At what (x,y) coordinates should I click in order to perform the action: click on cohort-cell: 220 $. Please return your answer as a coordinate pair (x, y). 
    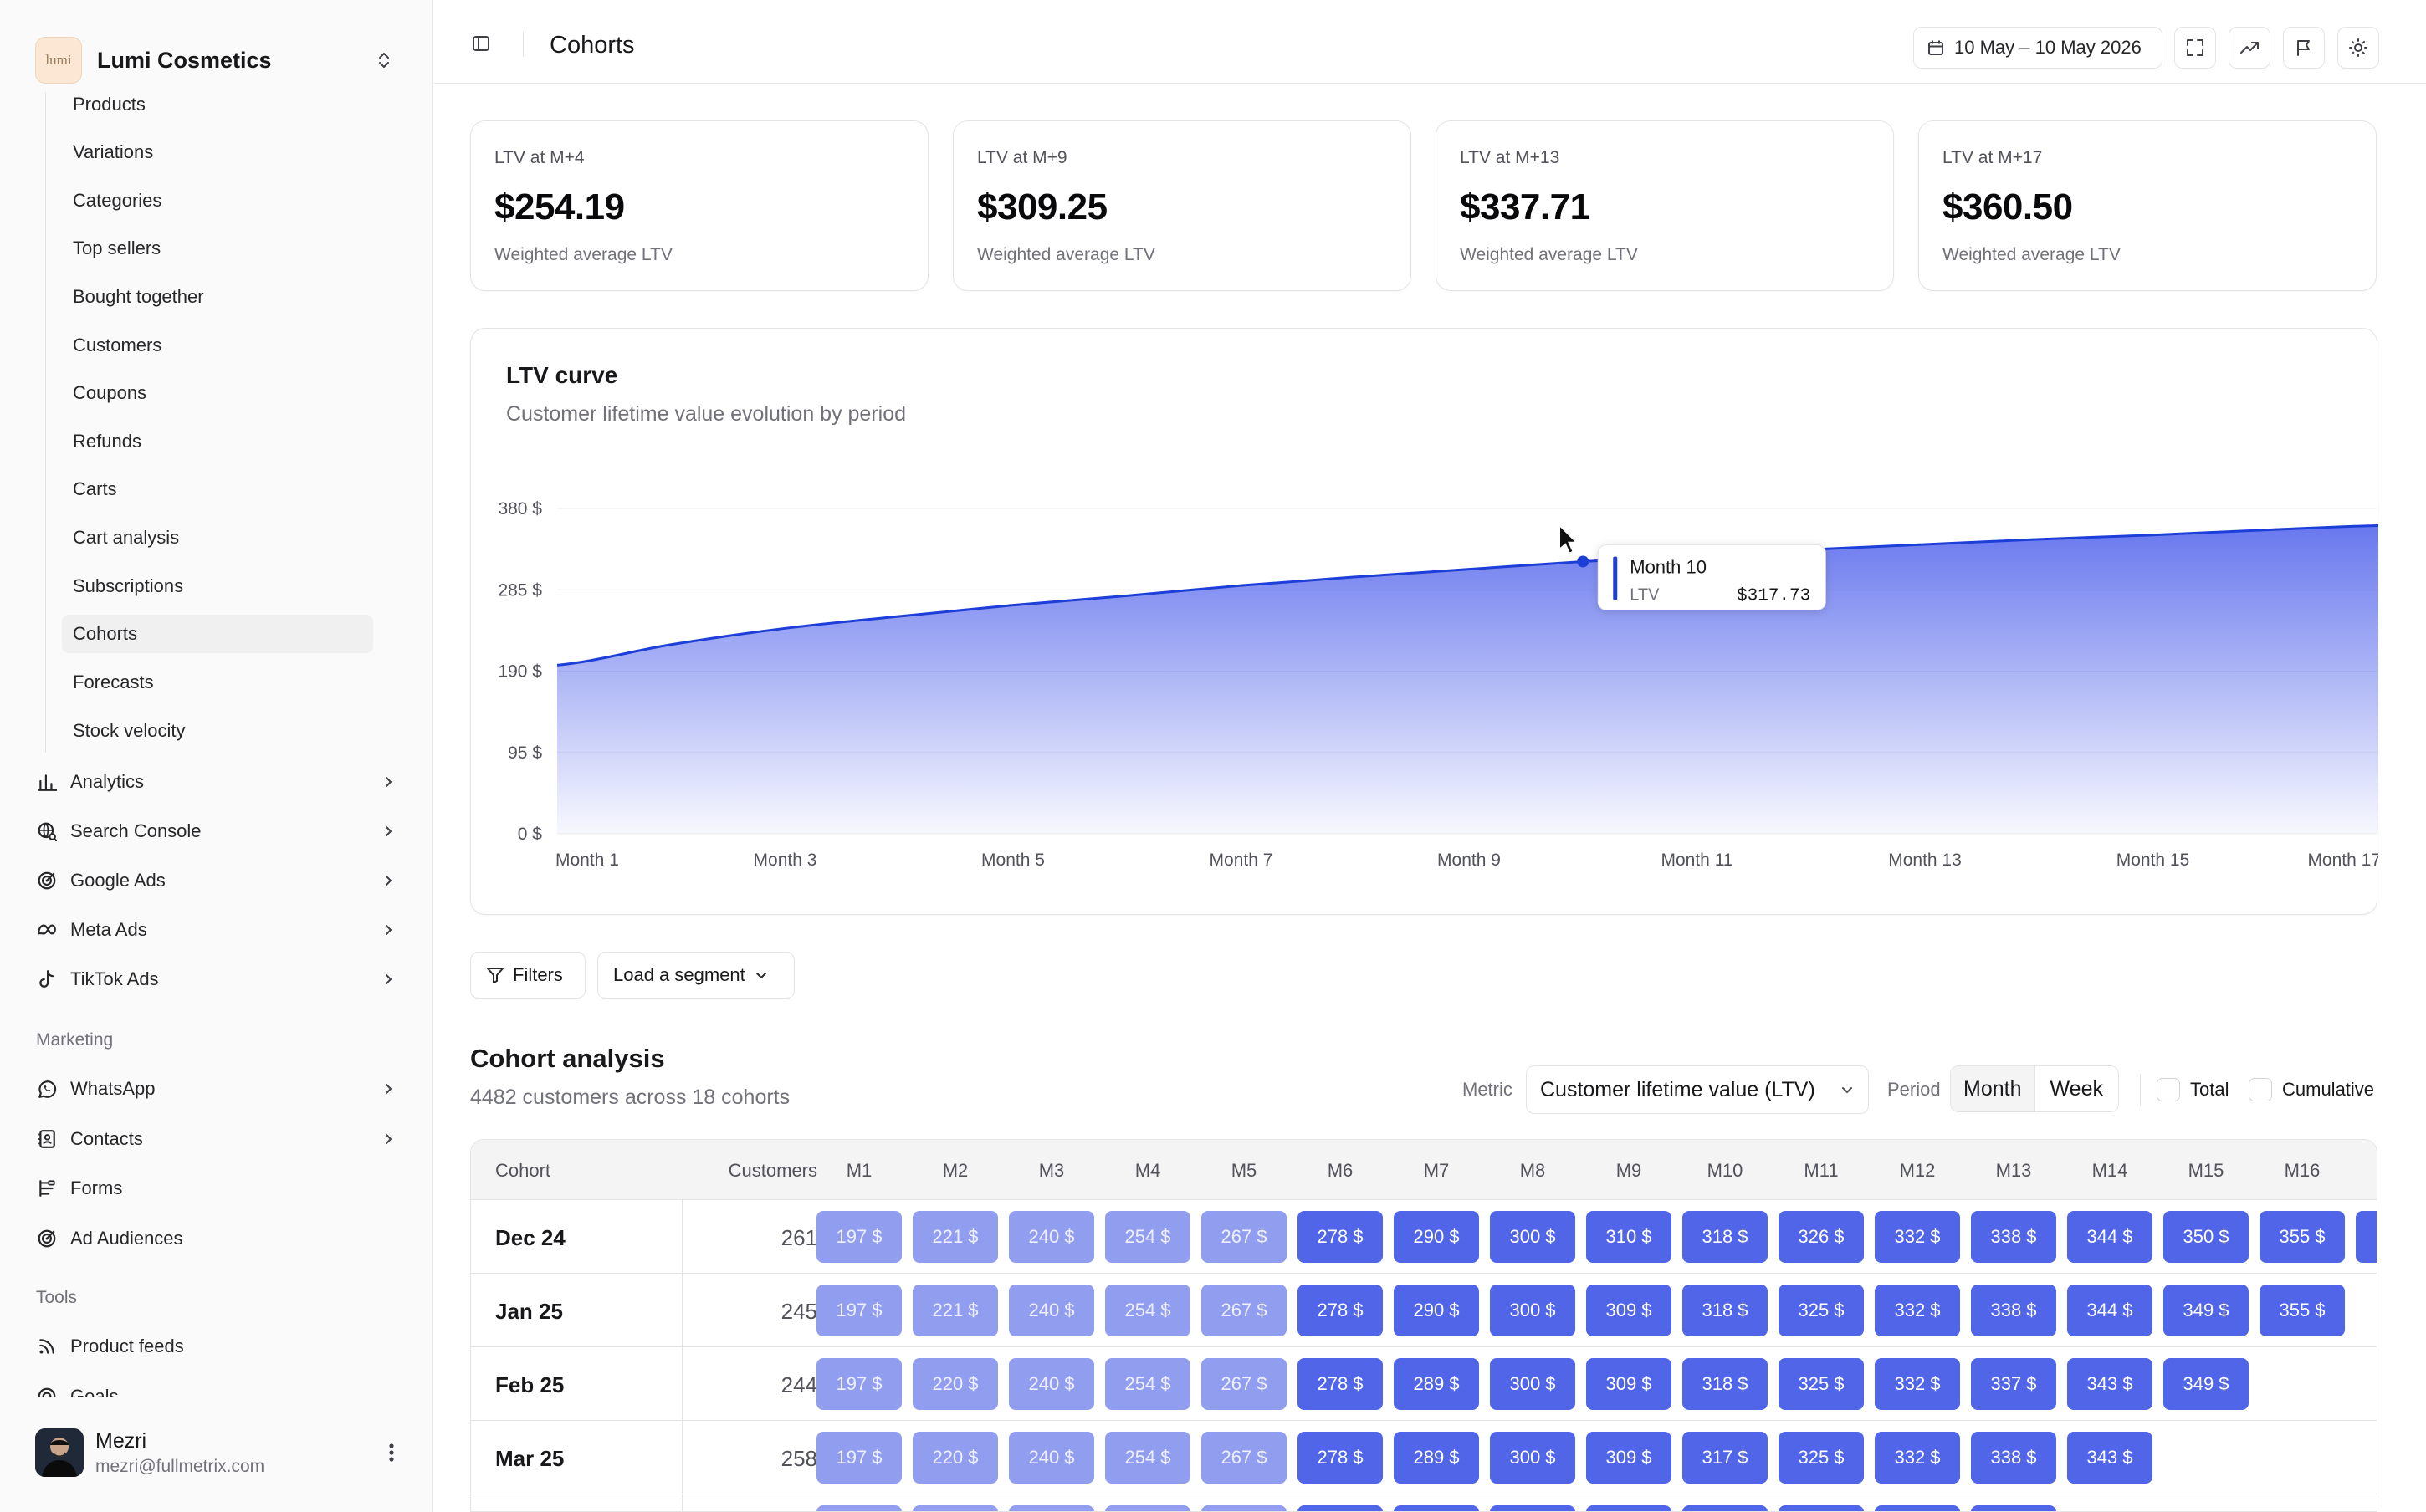
    Looking at the image, I should click on (955, 1458).